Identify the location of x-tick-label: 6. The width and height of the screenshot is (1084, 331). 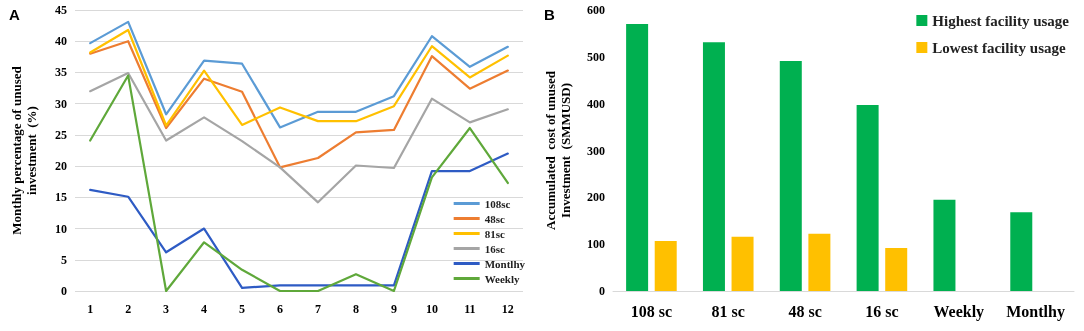
(280, 309).